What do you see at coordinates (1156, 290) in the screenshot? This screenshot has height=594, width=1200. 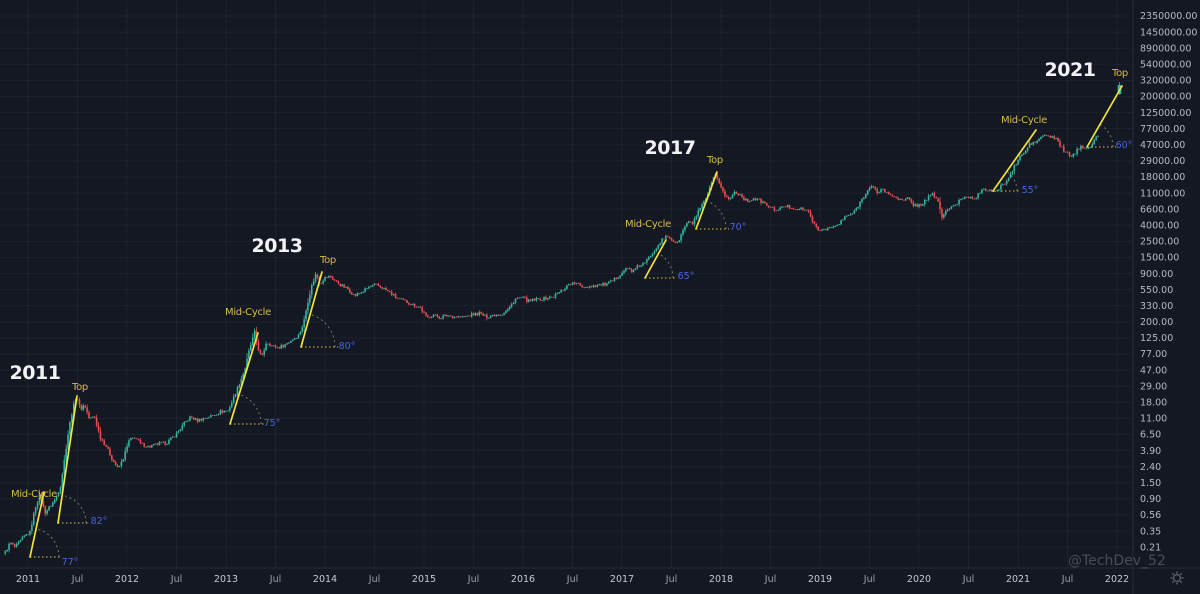 I see `price-axis-label: 550.00` at bounding box center [1156, 290].